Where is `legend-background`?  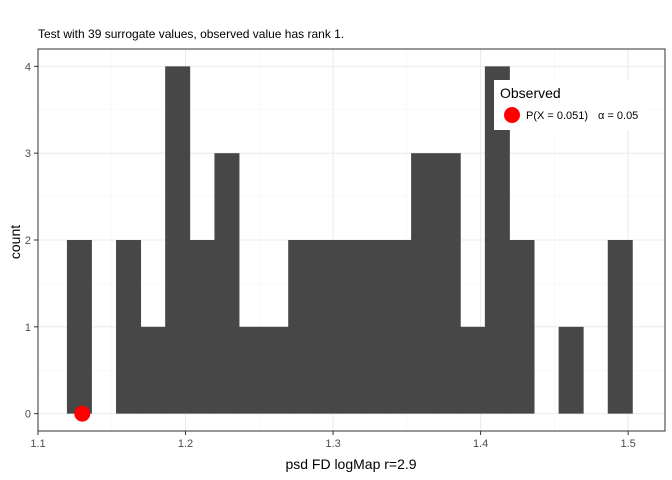 legend-background is located at coordinates (570, 105).